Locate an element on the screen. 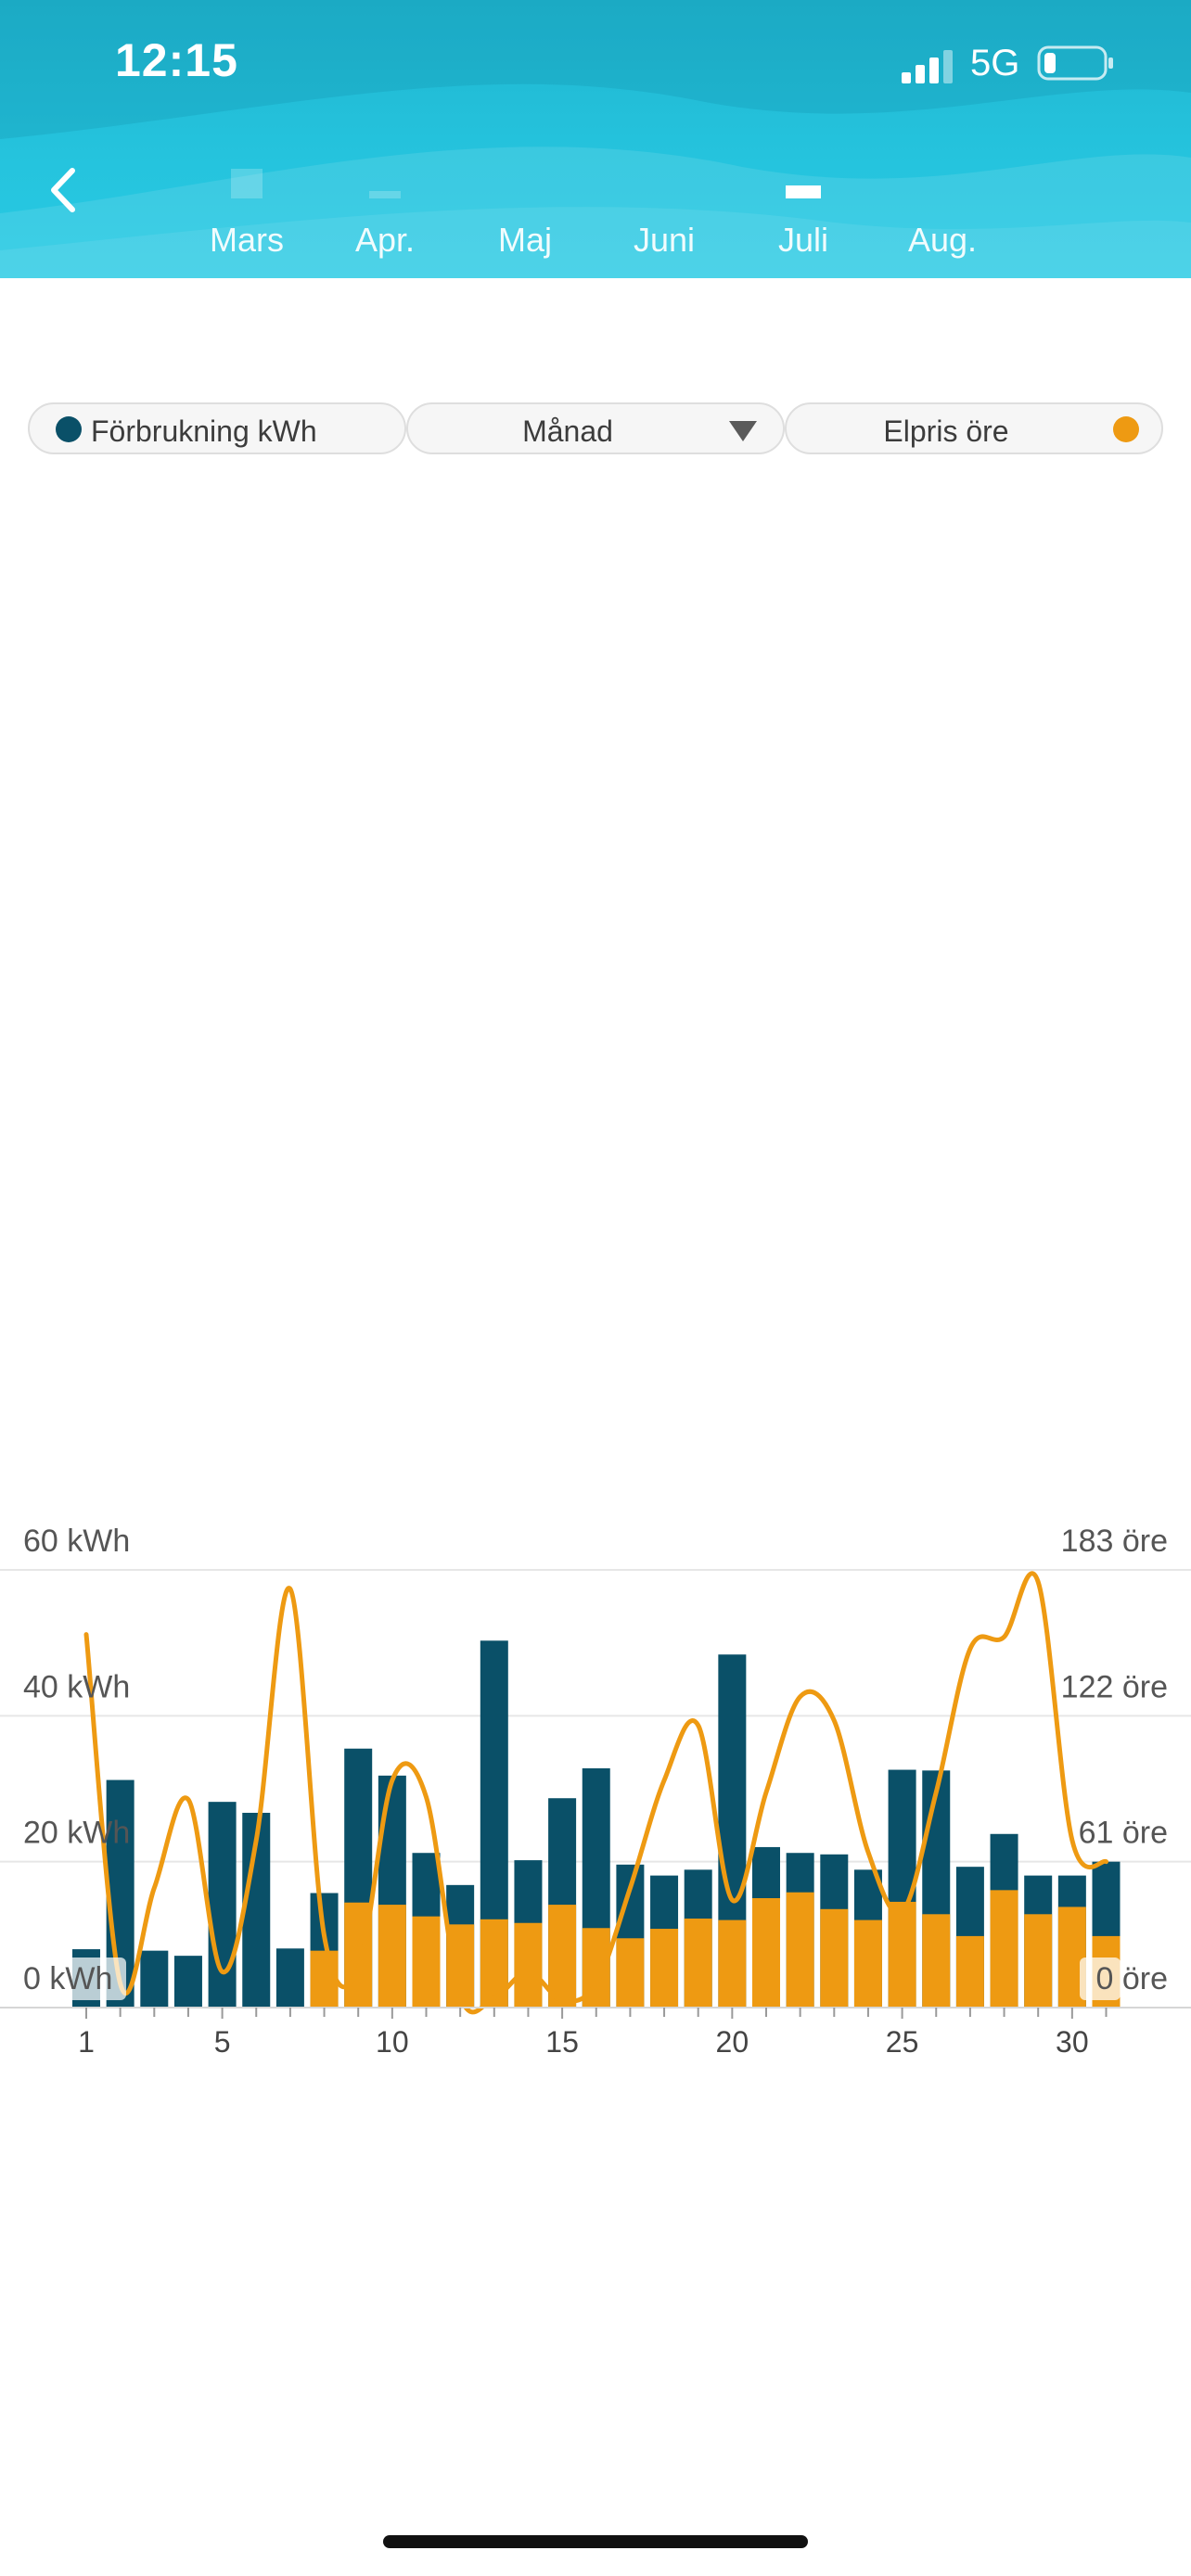  app-header: 12:15 5G Mars Apr. Maj Juni is located at coordinates (595, 139).